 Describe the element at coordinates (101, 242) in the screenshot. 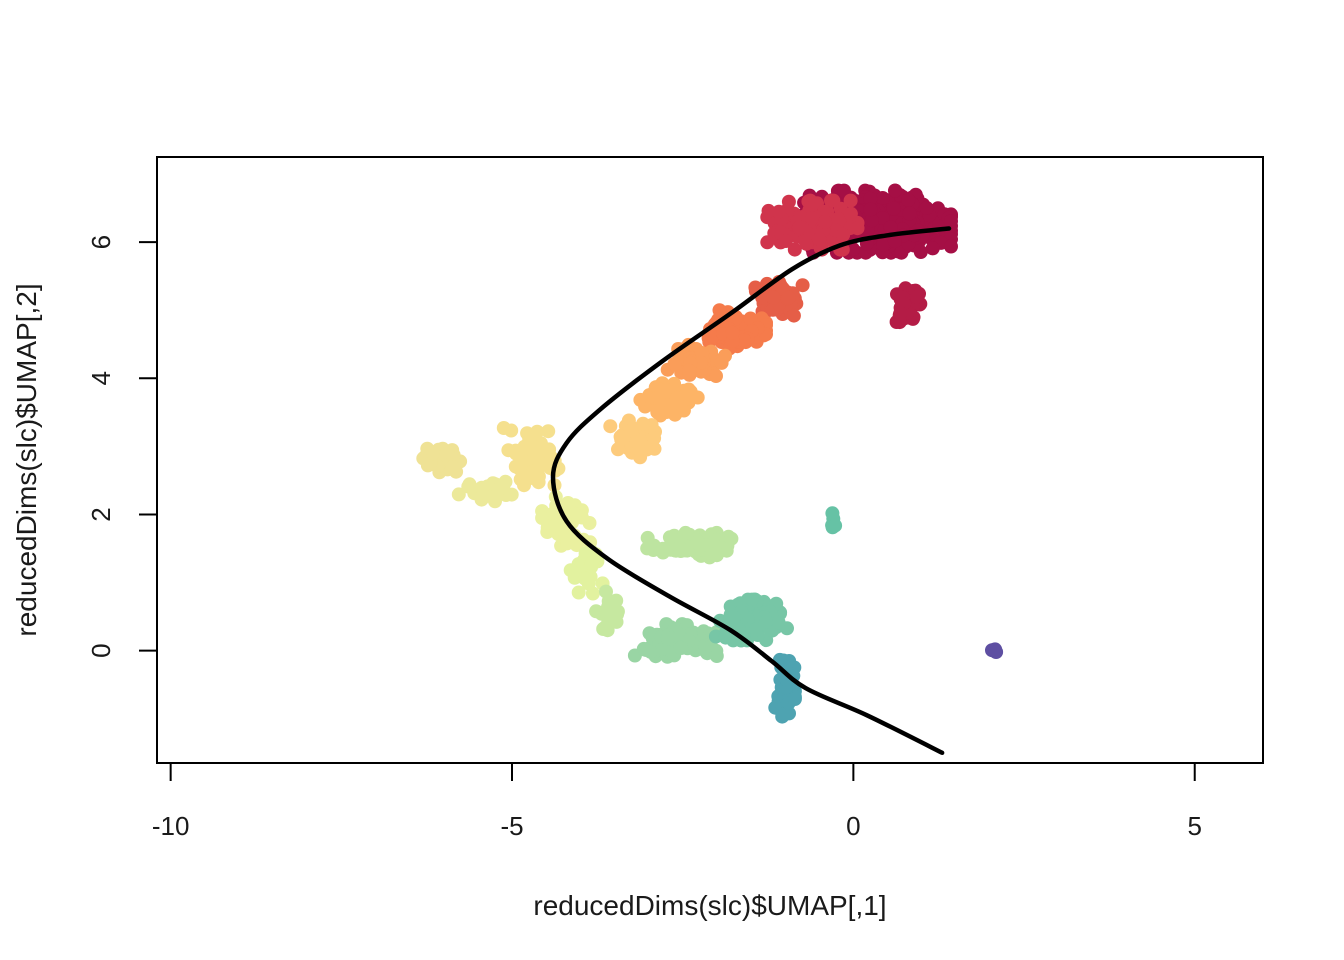

I see `y-tick-label: 6` at that location.